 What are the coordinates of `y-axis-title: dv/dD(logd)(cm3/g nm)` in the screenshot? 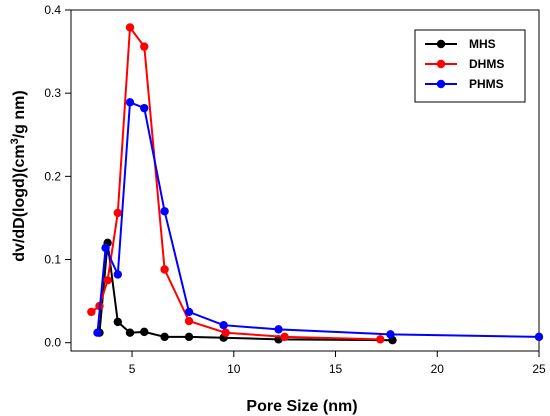 It's located at (18, 175).